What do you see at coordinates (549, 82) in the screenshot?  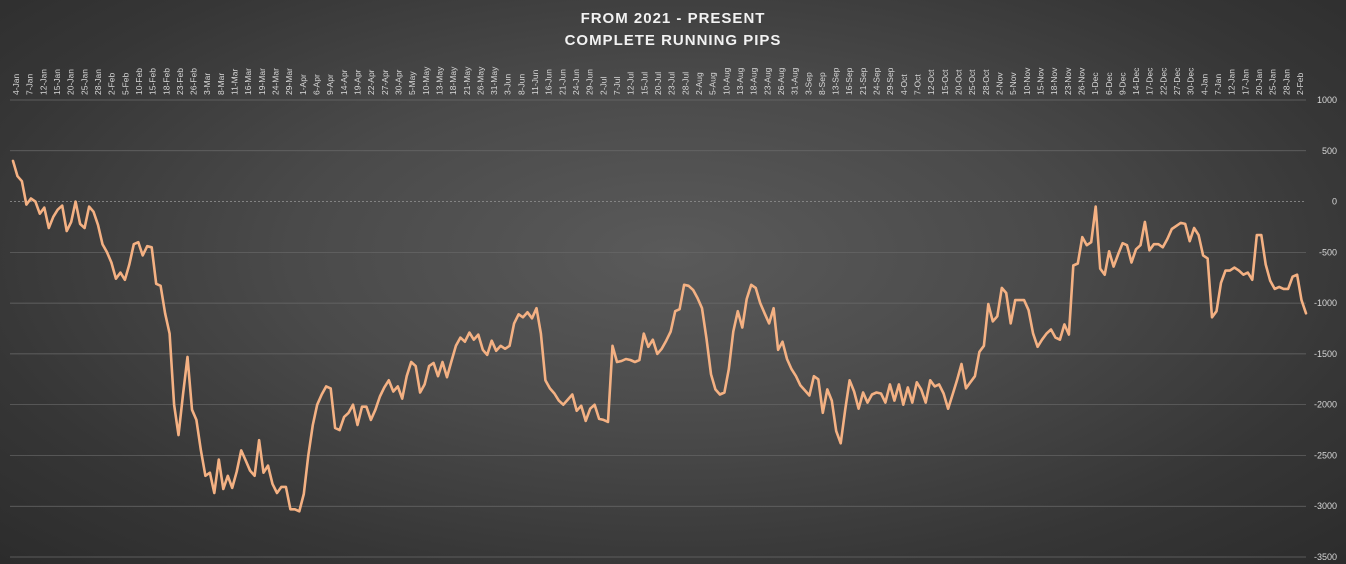 I see `x-tick-label: 16-Jun` at bounding box center [549, 82].